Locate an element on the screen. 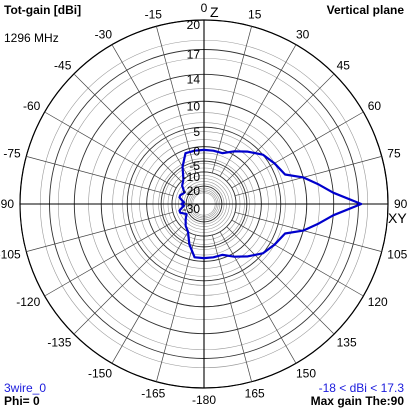 This screenshot has height=408, width=408. angle-tick-label: -150 is located at coordinates (100, 374).